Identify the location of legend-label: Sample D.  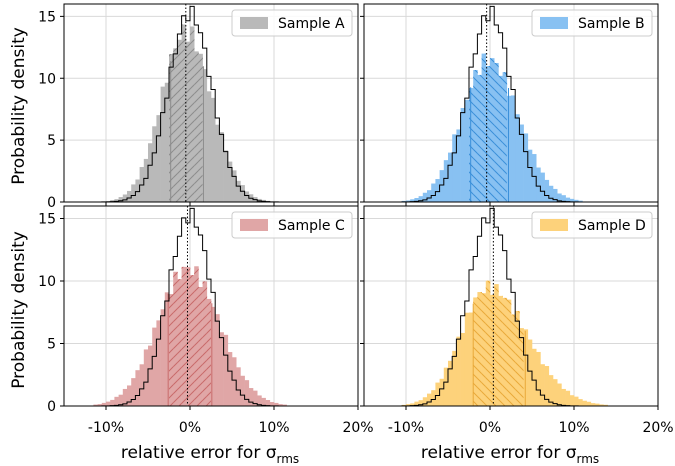
(612, 226).